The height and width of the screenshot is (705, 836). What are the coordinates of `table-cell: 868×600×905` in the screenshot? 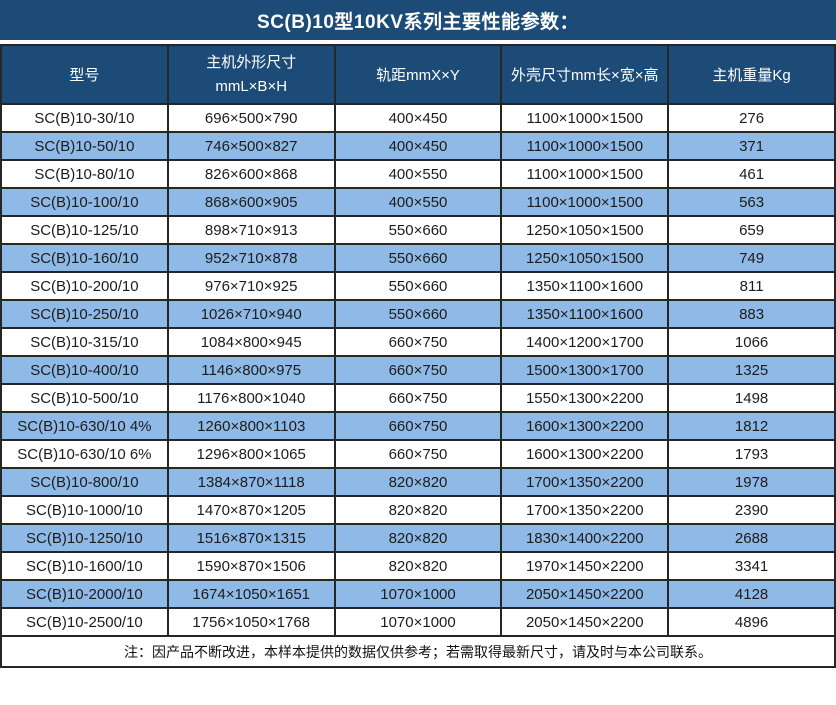 It's located at (251, 202).